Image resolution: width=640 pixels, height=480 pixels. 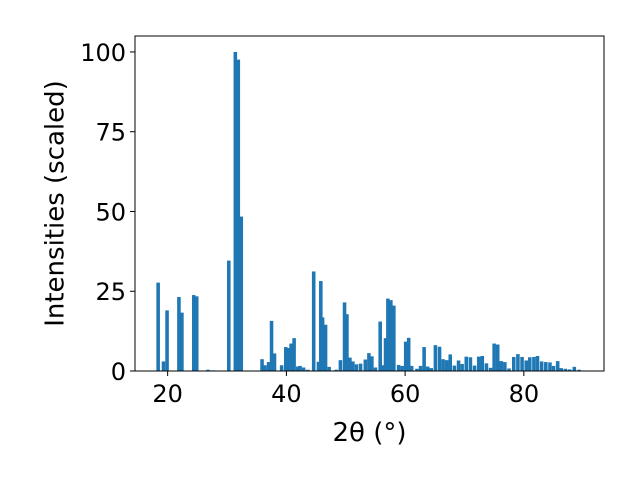 I want to click on x-tick-label: 20, so click(x=167, y=394).